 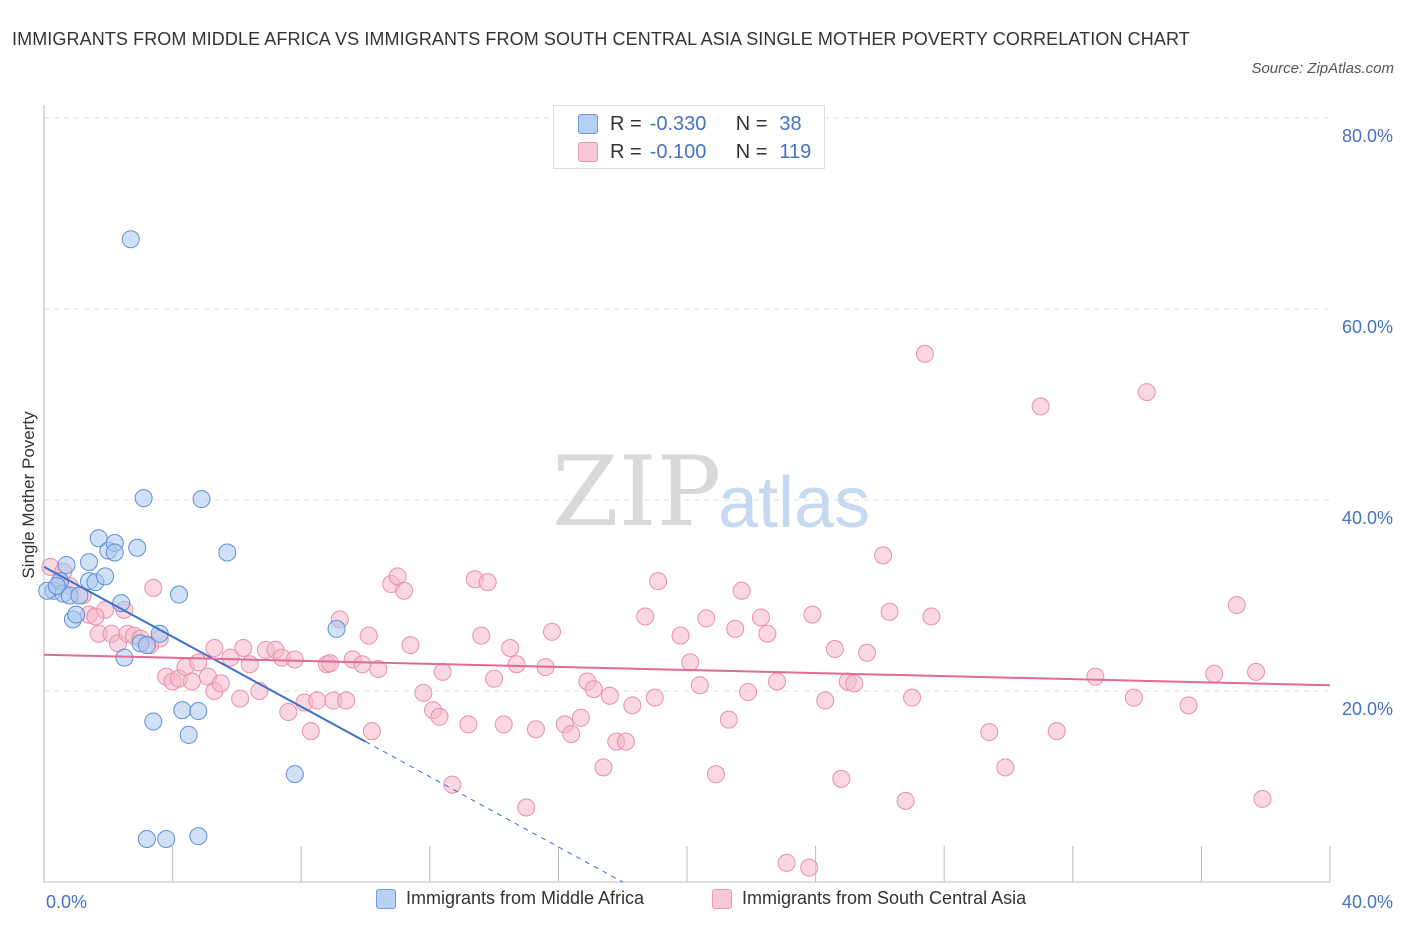 I want to click on legend-swatch-pink, so click(x=588, y=152).